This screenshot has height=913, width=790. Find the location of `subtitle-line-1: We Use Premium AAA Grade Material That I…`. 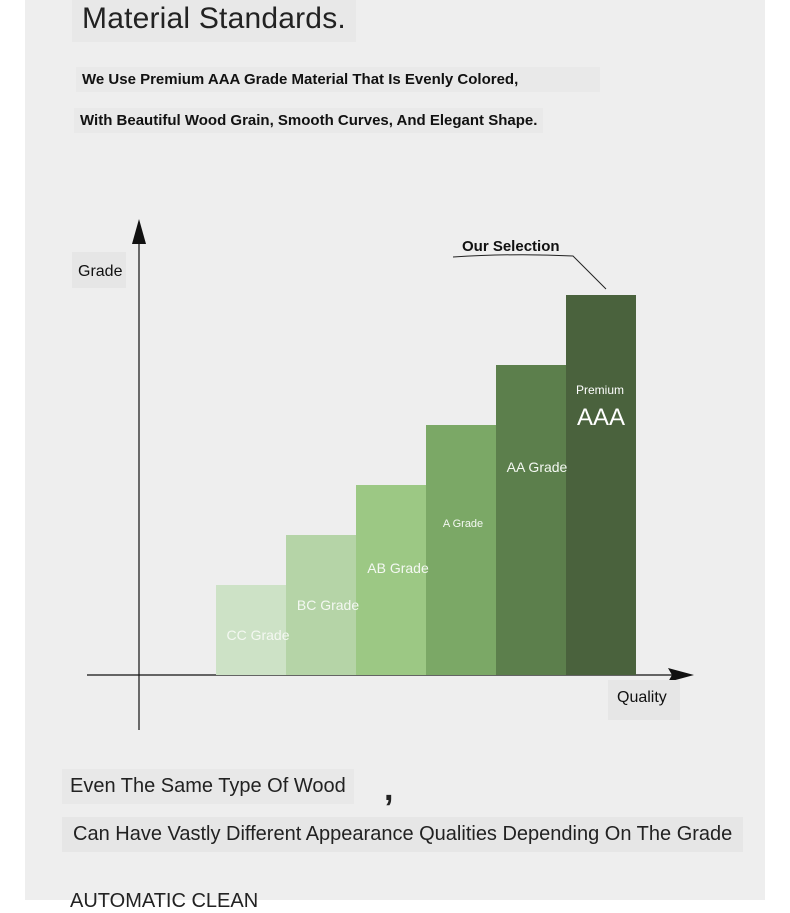

subtitle-line-1: We Use Premium AAA Grade Material That I… is located at coordinates (338, 79).